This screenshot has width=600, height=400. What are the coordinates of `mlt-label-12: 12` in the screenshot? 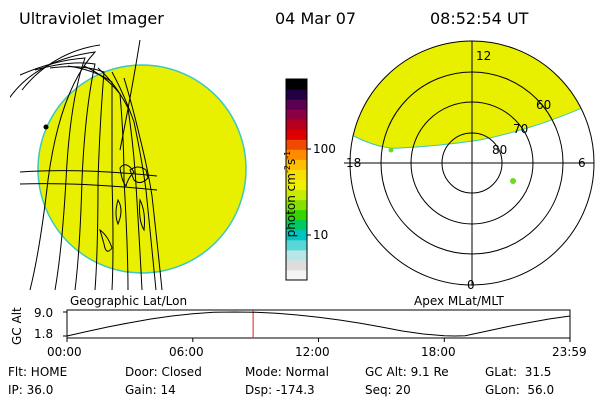 It's located at (484, 56).